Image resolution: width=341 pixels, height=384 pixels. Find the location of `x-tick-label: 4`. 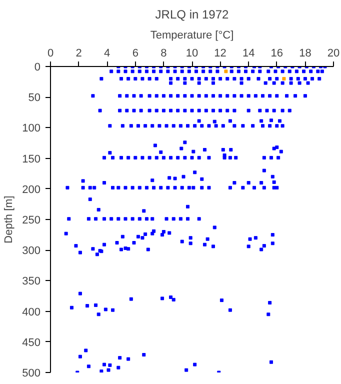

x-tick-label: 4 is located at coordinates (107, 54).